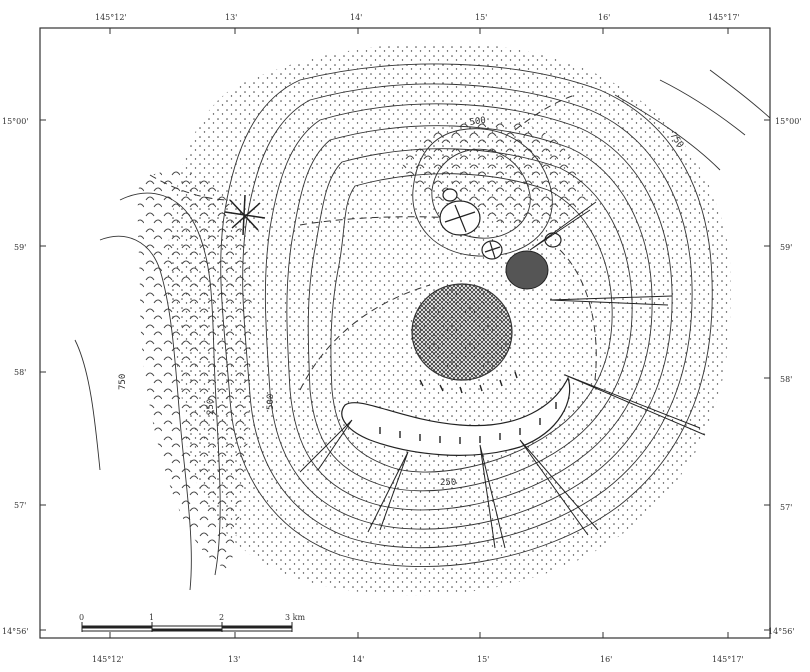 This screenshot has height=672, width=810. Describe the element at coordinates (245, 215) in the screenshot. I see `parasitic-vent-star` at that location.